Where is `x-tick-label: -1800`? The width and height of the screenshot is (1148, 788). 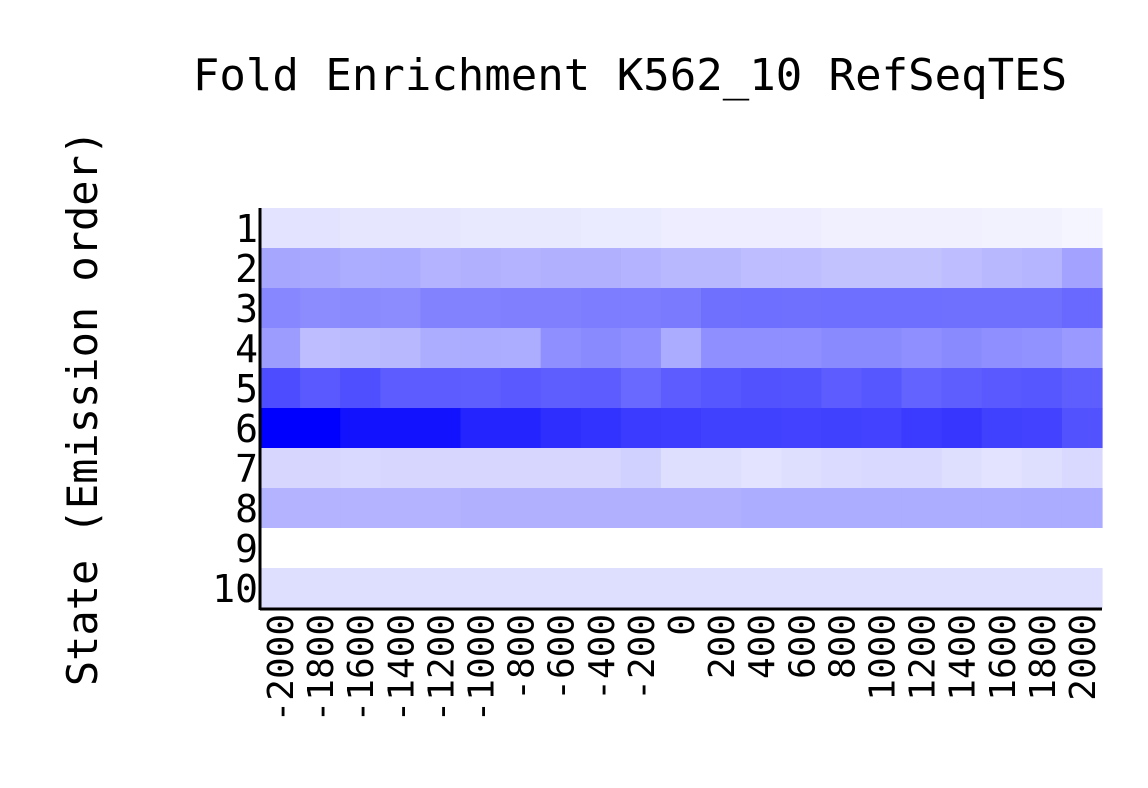 x-tick-label: -1800 is located at coordinates (321, 668).